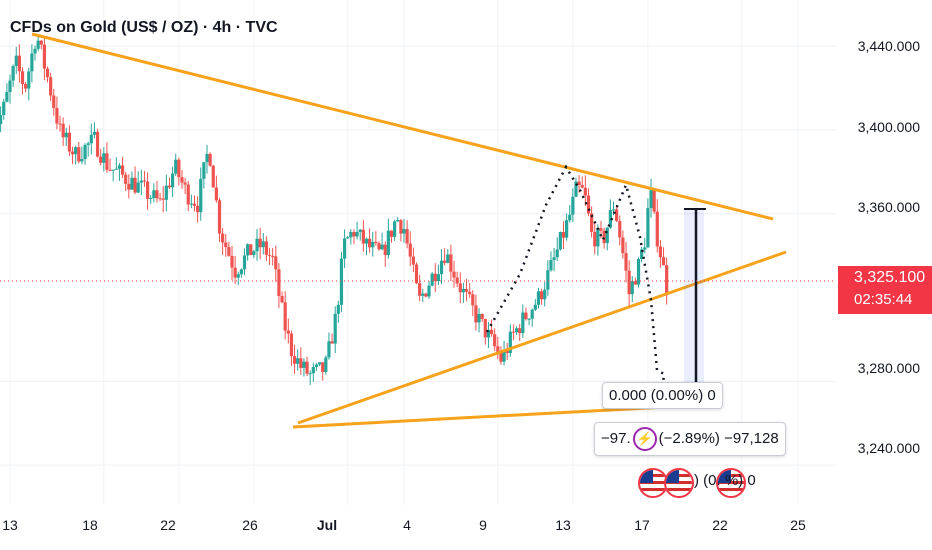 The image size is (932, 550). I want to click on event-label-text: ) (0. %) 0, so click(725, 480).